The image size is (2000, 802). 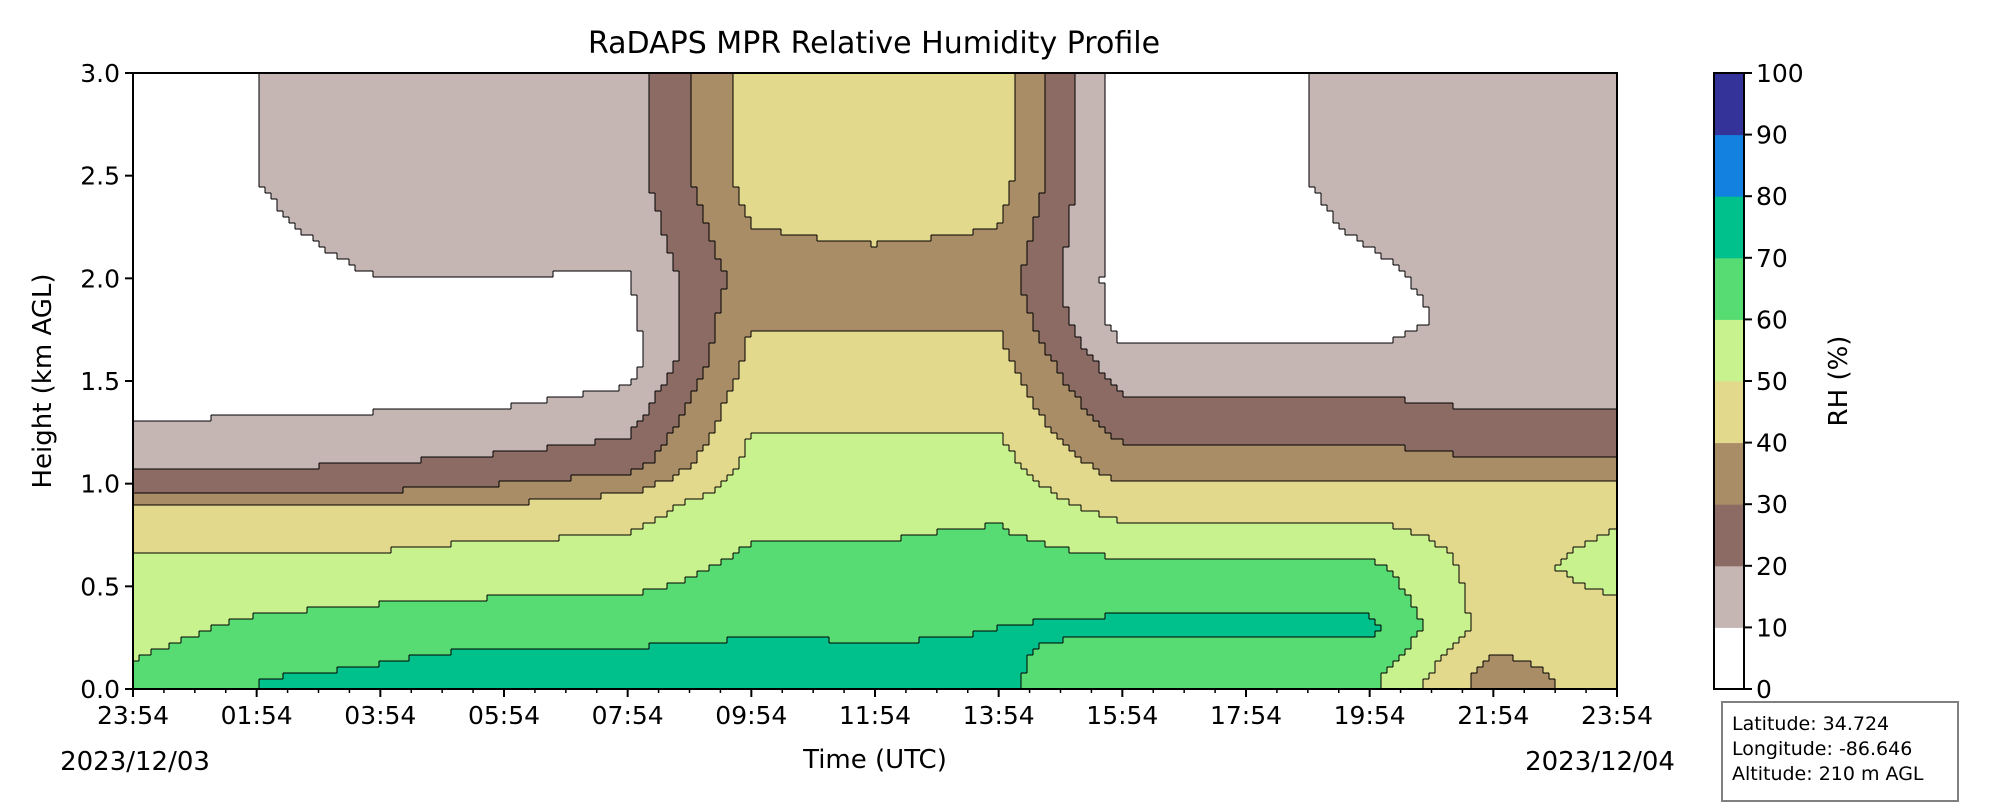 What do you see at coordinates (380, 715) in the screenshot?
I see `x-tick-label: 03:54` at bounding box center [380, 715].